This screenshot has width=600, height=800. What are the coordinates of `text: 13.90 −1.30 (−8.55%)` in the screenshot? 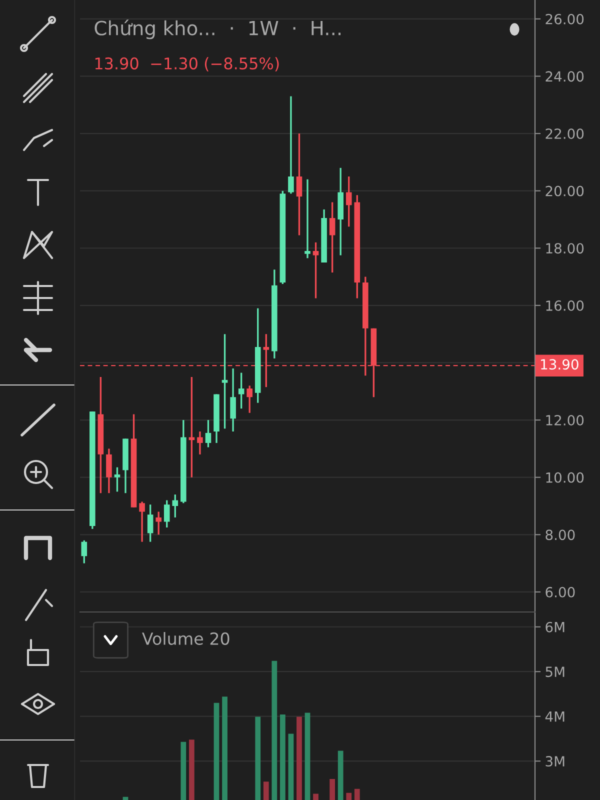 It's located at (187, 64).